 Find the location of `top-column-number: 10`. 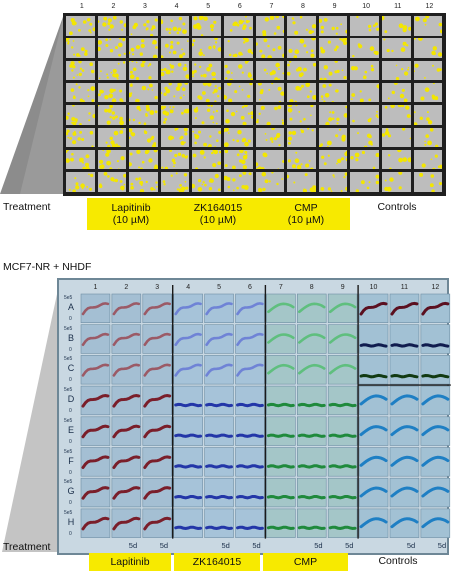

top-column-number: 10 is located at coordinates (366, 6).